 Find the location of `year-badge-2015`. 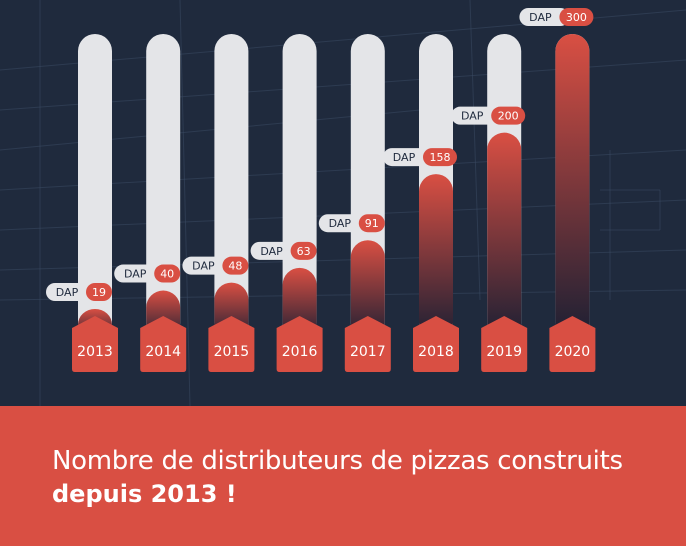

year-badge-2015 is located at coordinates (231, 344).